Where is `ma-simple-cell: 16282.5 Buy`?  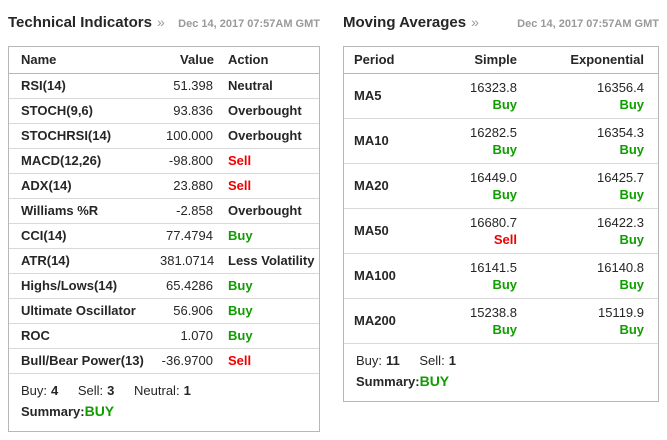 ma-simple-cell: 16282.5 Buy is located at coordinates (482, 141).